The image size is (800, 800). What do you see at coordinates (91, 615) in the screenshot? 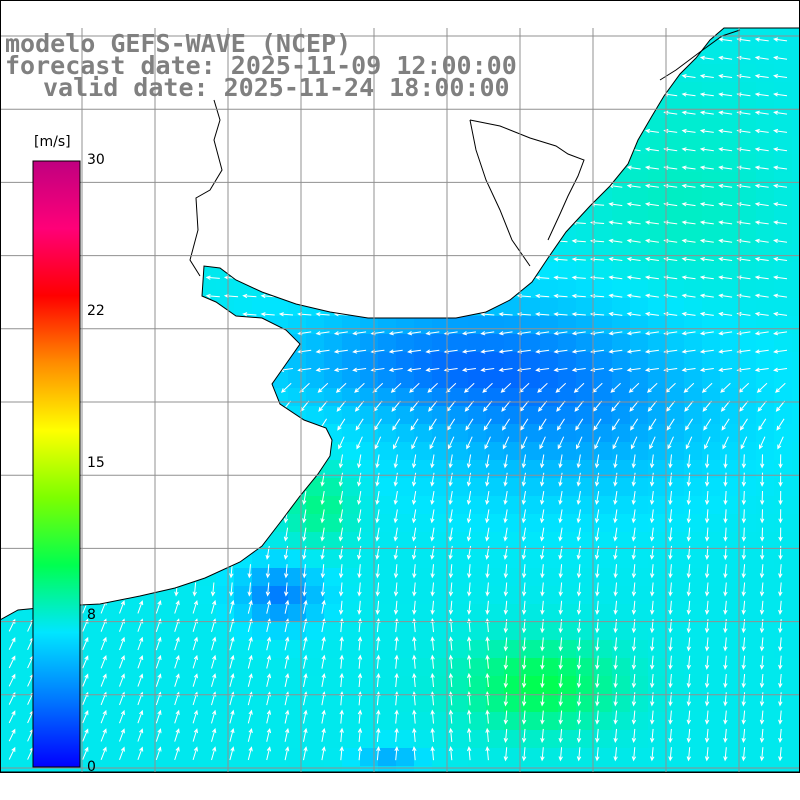
I see `colorbar-tick-8: 8` at bounding box center [91, 615].